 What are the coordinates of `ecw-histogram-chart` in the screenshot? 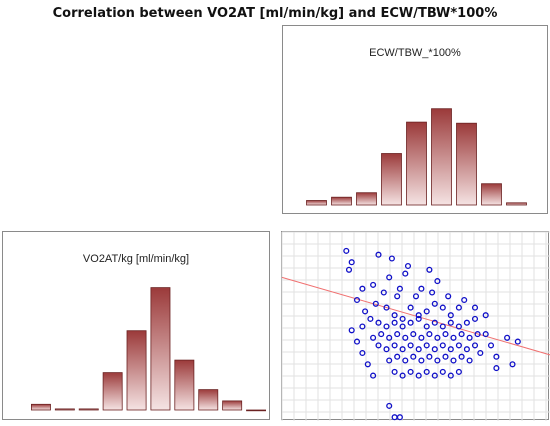 It's located at (416, 157).